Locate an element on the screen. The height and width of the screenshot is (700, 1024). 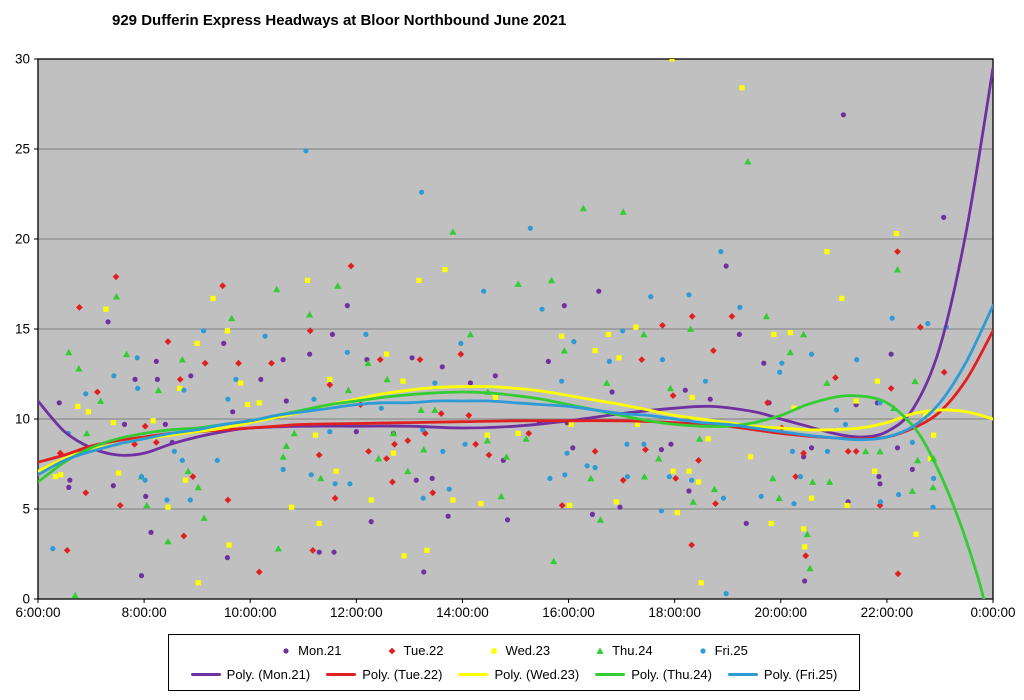
x-axis-label: 8:00:00 is located at coordinates (144, 612).